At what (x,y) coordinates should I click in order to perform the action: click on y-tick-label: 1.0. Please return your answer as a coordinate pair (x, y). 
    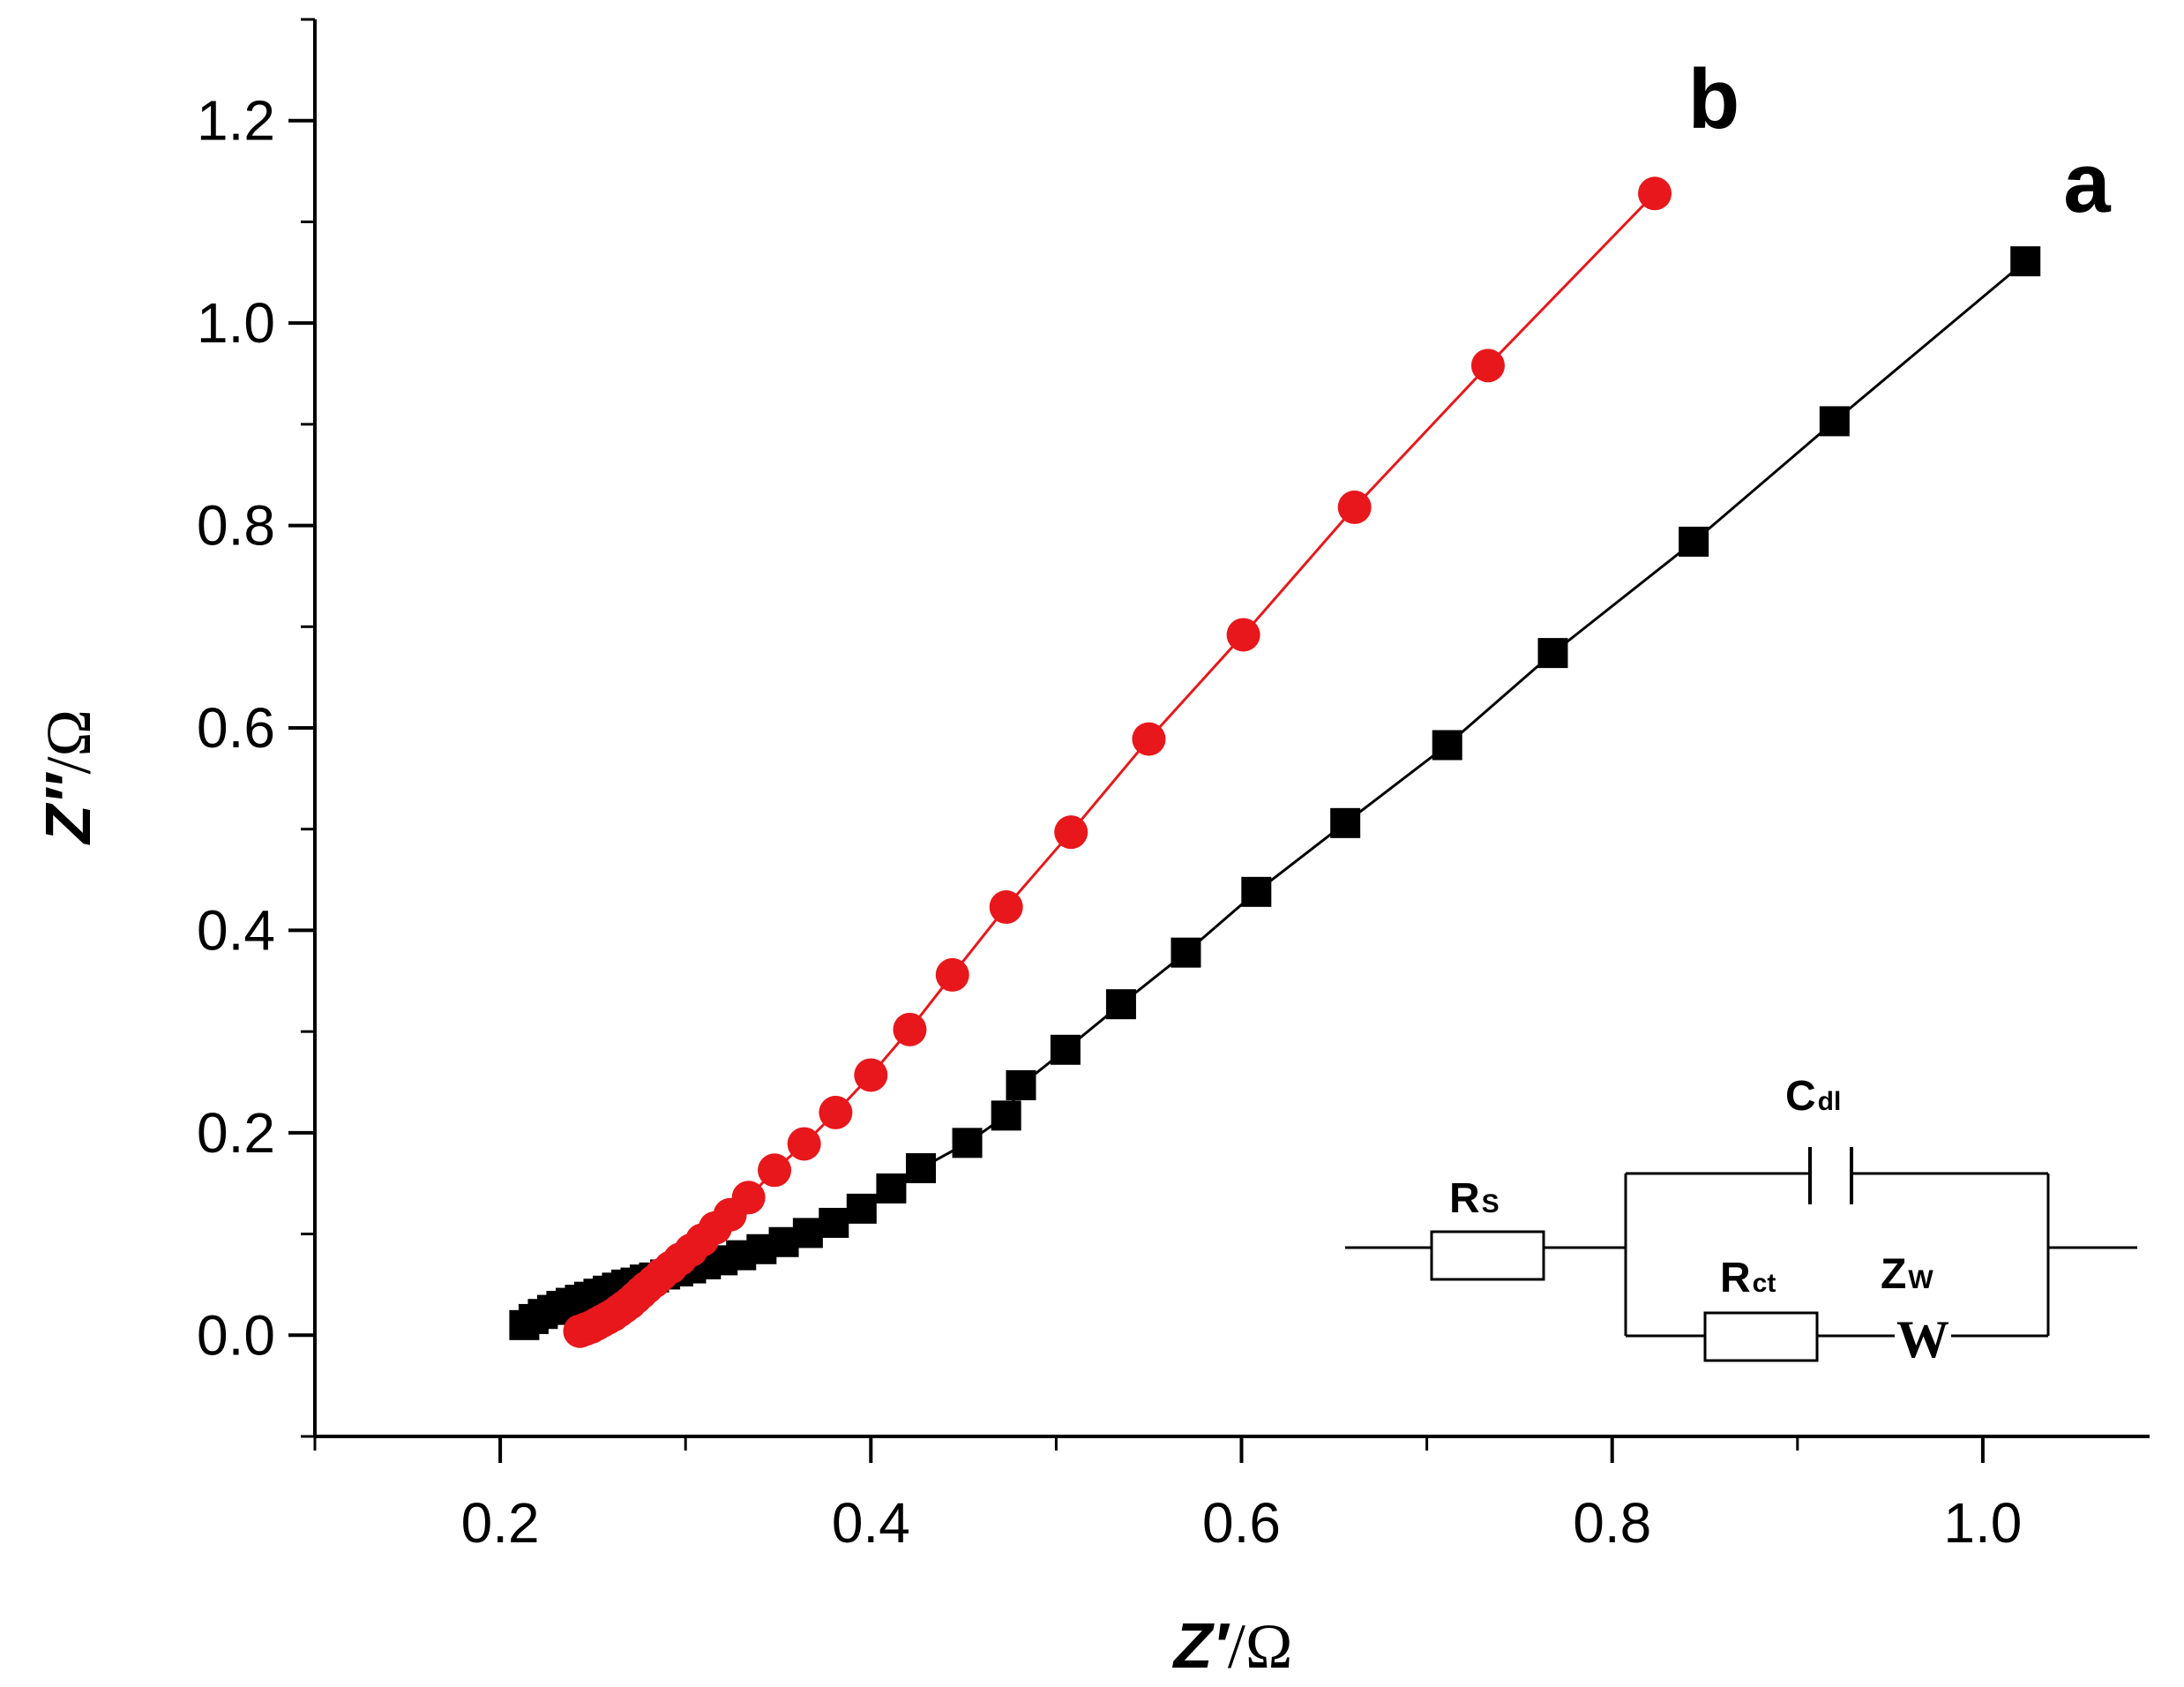
    Looking at the image, I should click on (236, 323).